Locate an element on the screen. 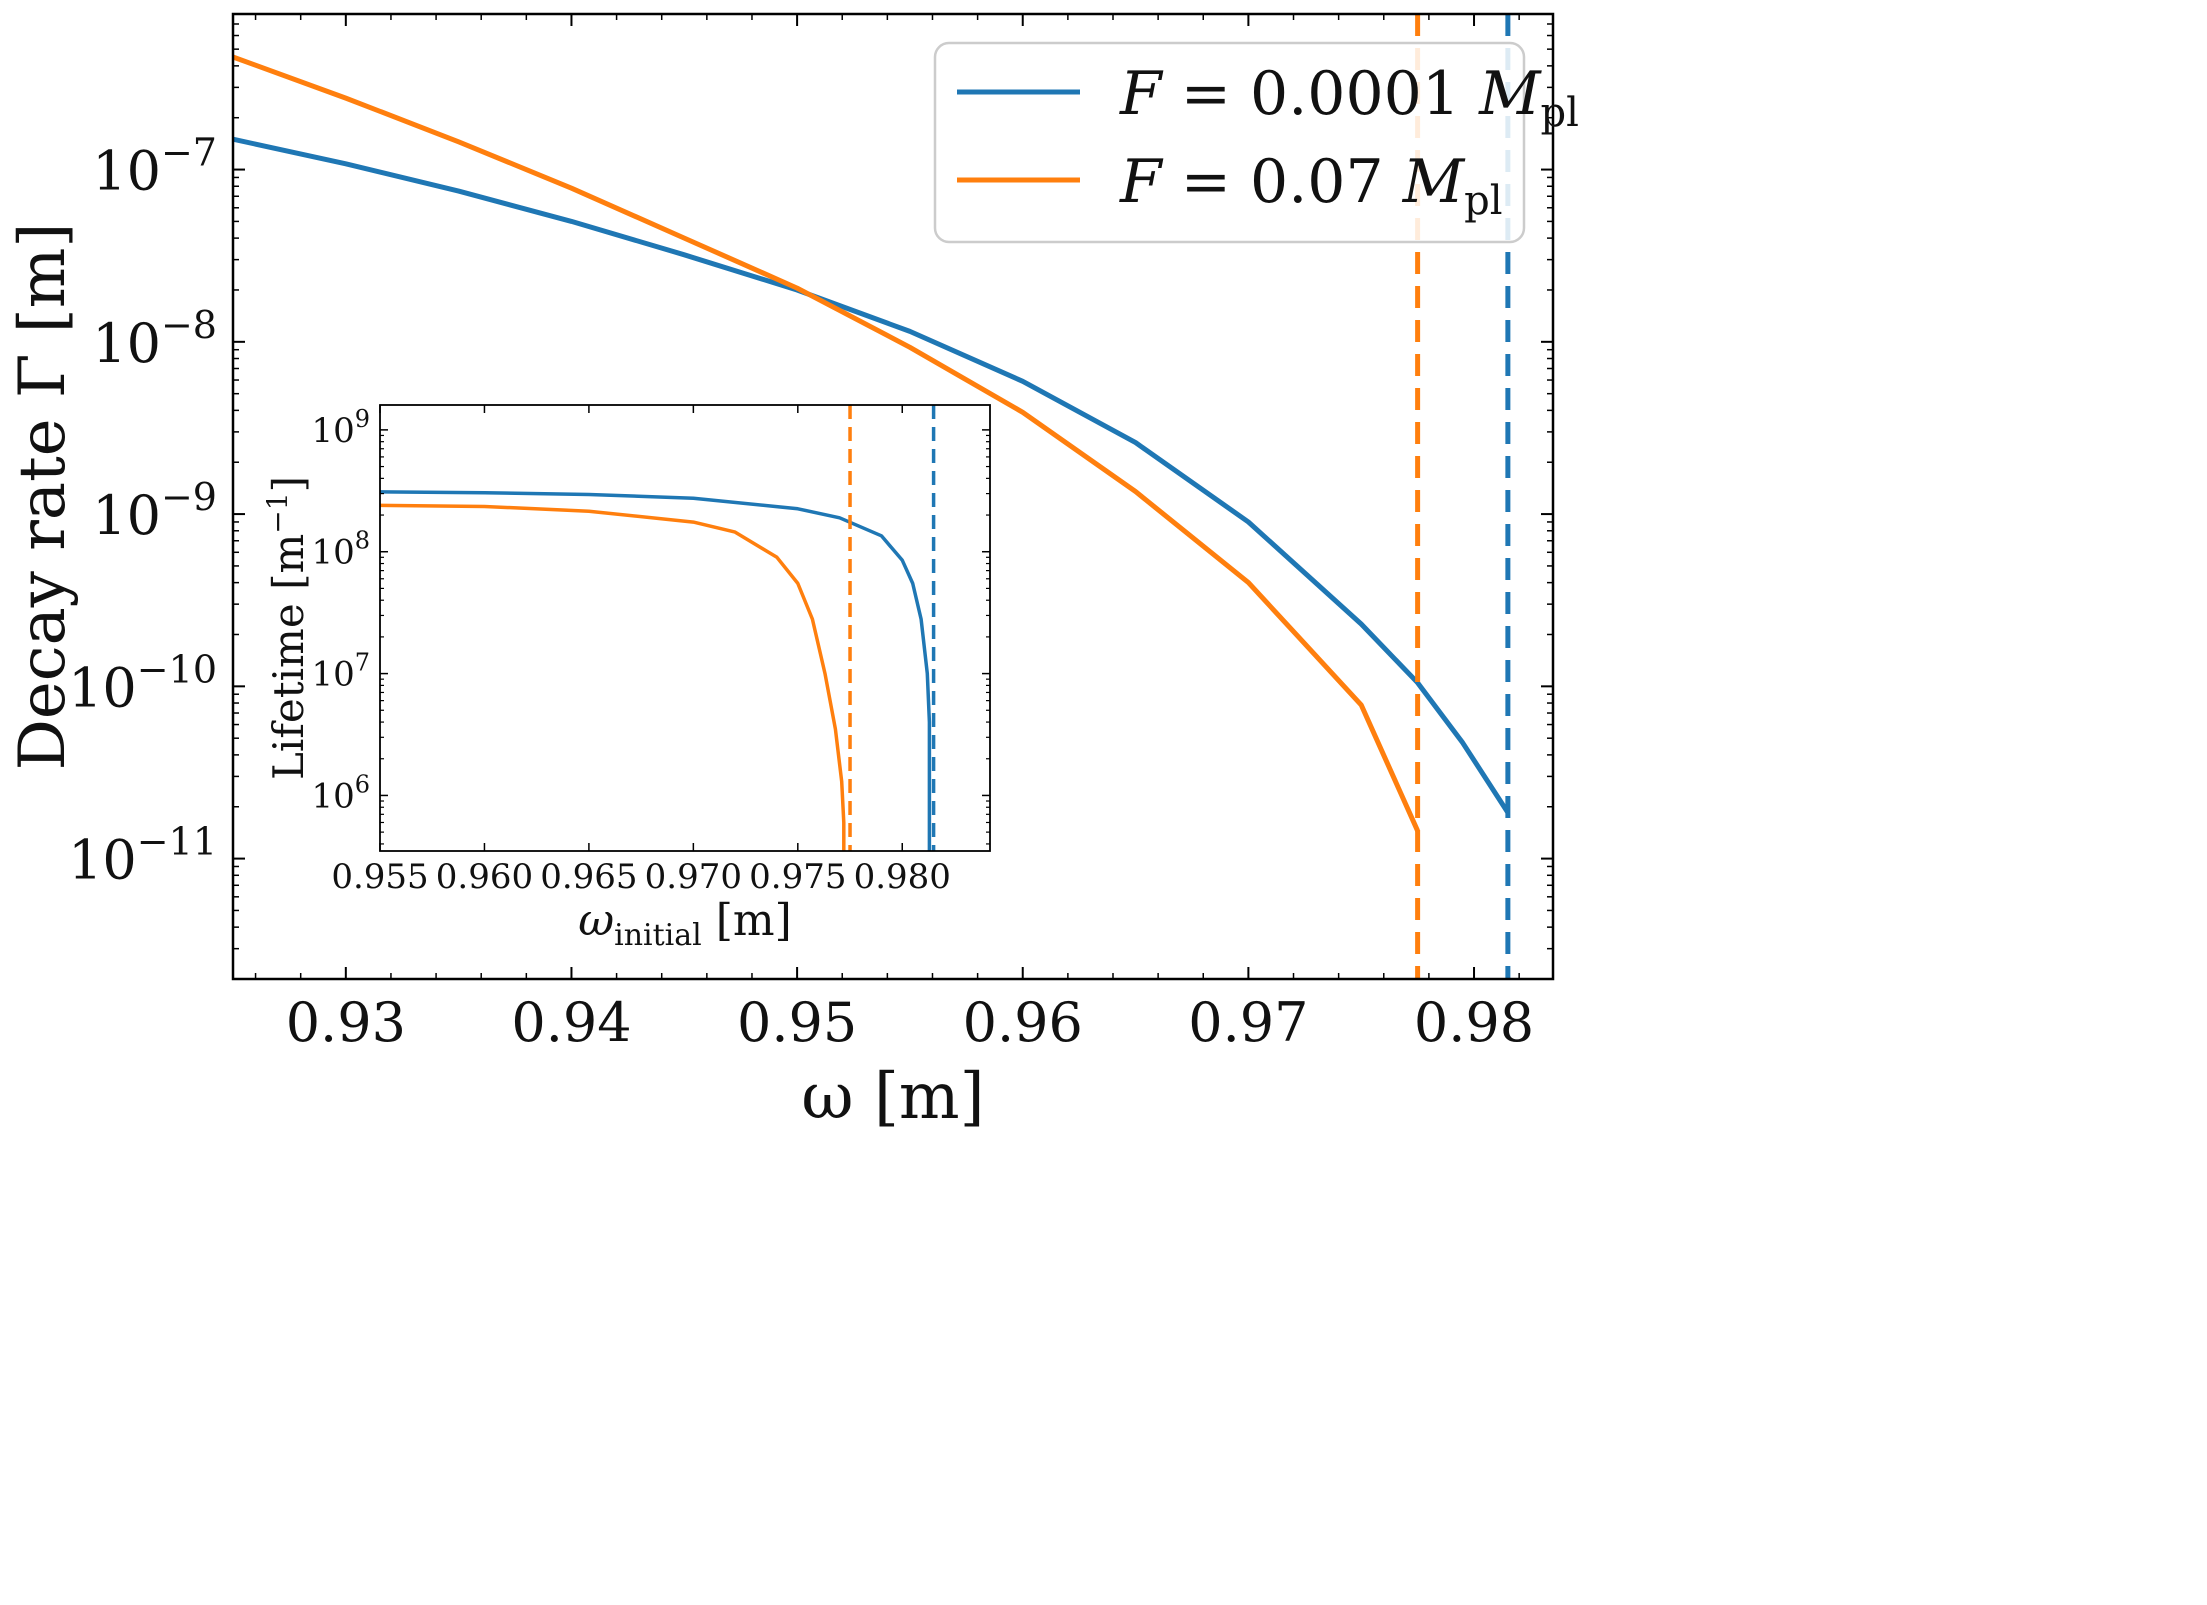 The image size is (2207, 1605). y-tick-exponent: −10 is located at coordinates (177, 669).